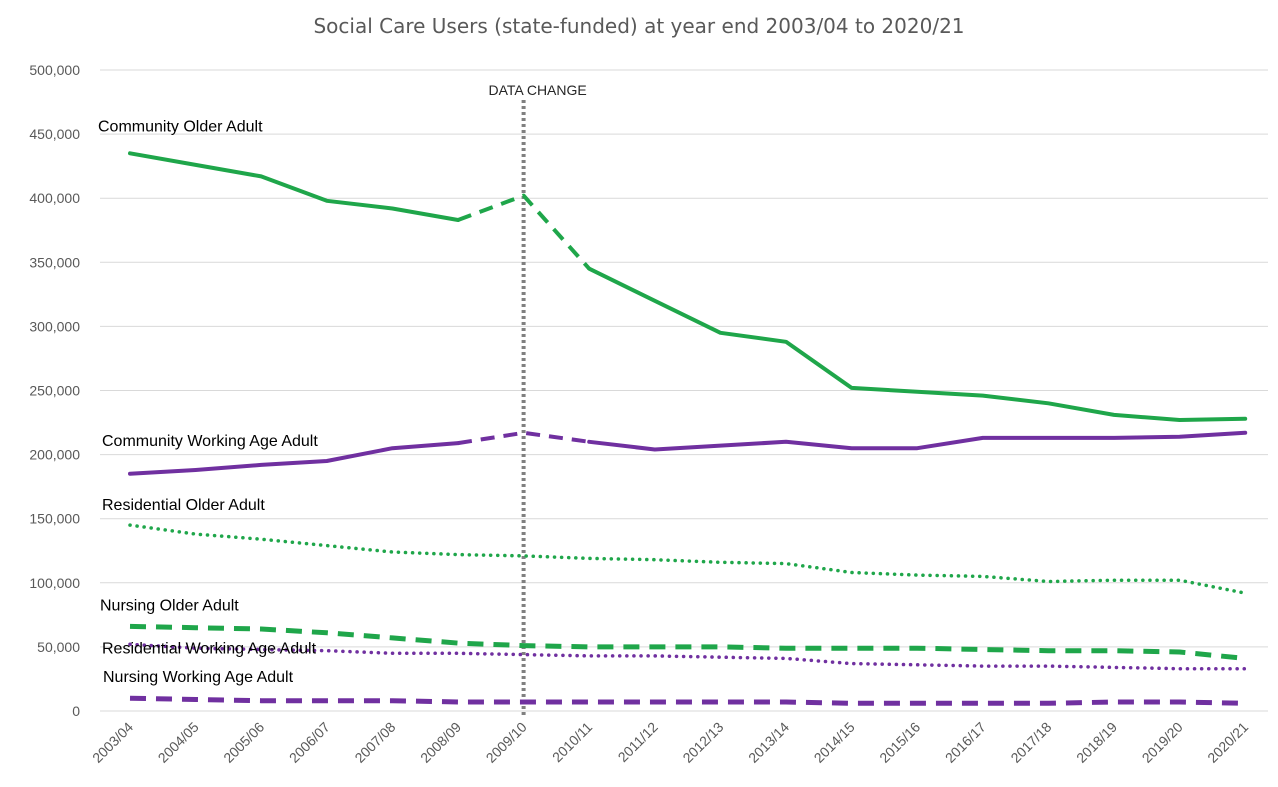 This screenshot has height=787, width=1278. What do you see at coordinates (112, 742) in the screenshot?
I see `x-tick-label: 2003/04` at bounding box center [112, 742].